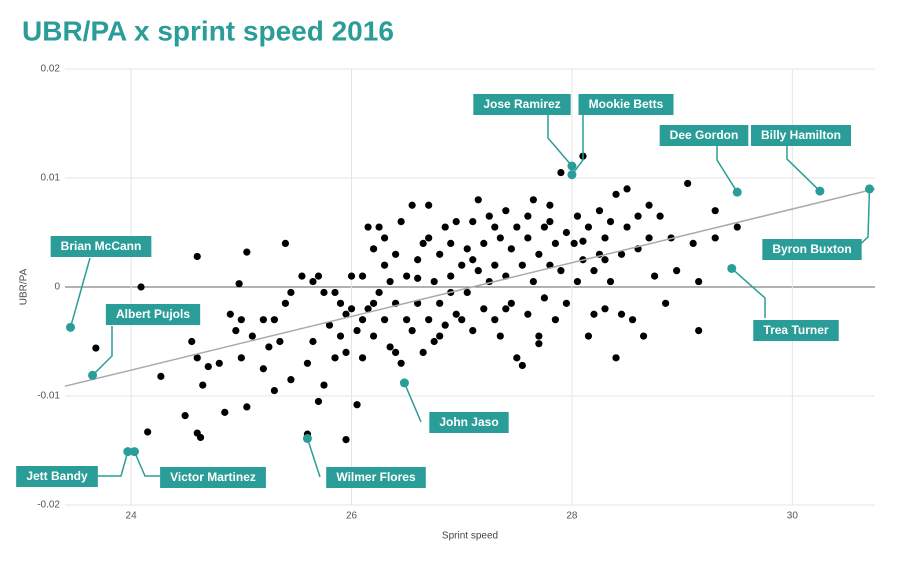 Image resolution: width=900 pixels, height=563 pixels. What do you see at coordinates (376, 477) in the screenshot?
I see `annotation: Wilmer Flores` at bounding box center [376, 477].